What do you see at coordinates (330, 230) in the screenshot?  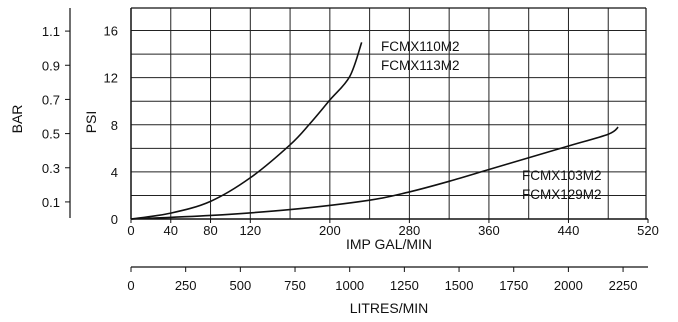 I see `x-tick-label: 200` at bounding box center [330, 230].